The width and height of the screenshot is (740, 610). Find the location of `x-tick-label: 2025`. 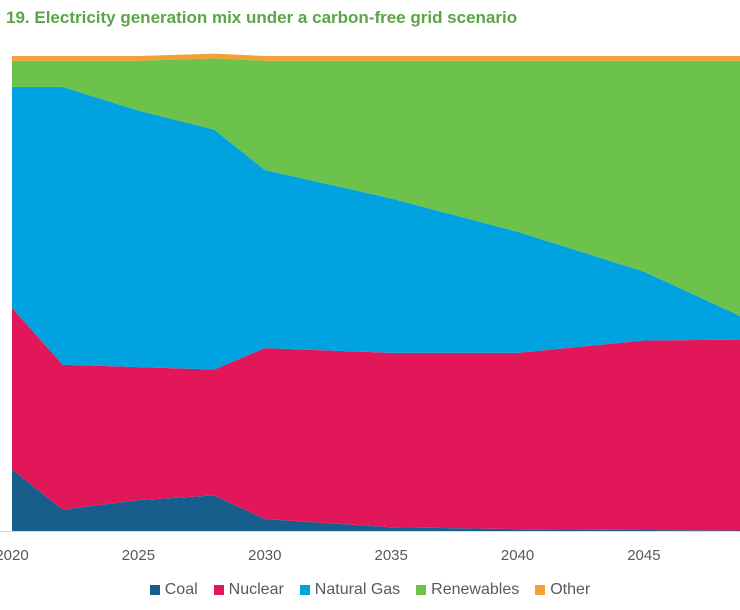

x-tick-label: 2025 is located at coordinates (138, 555).